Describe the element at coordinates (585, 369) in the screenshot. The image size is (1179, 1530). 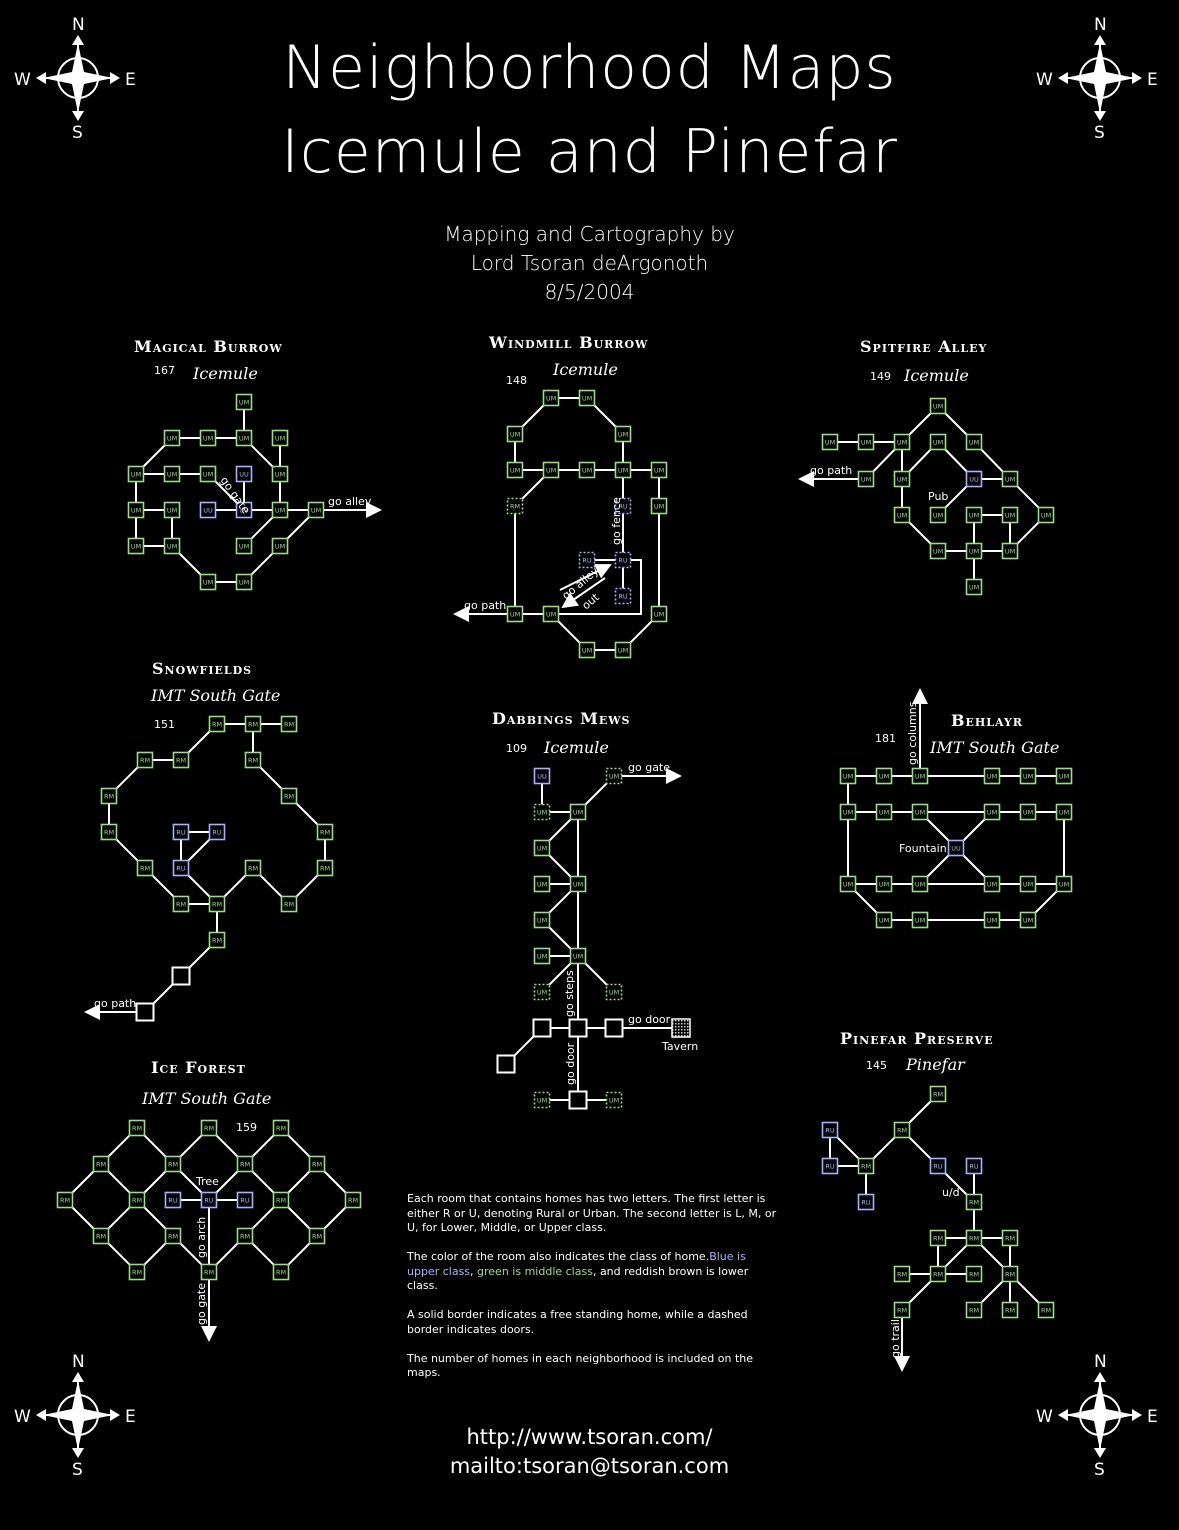
I see `windmill-burrow-city: Icemule` at that location.